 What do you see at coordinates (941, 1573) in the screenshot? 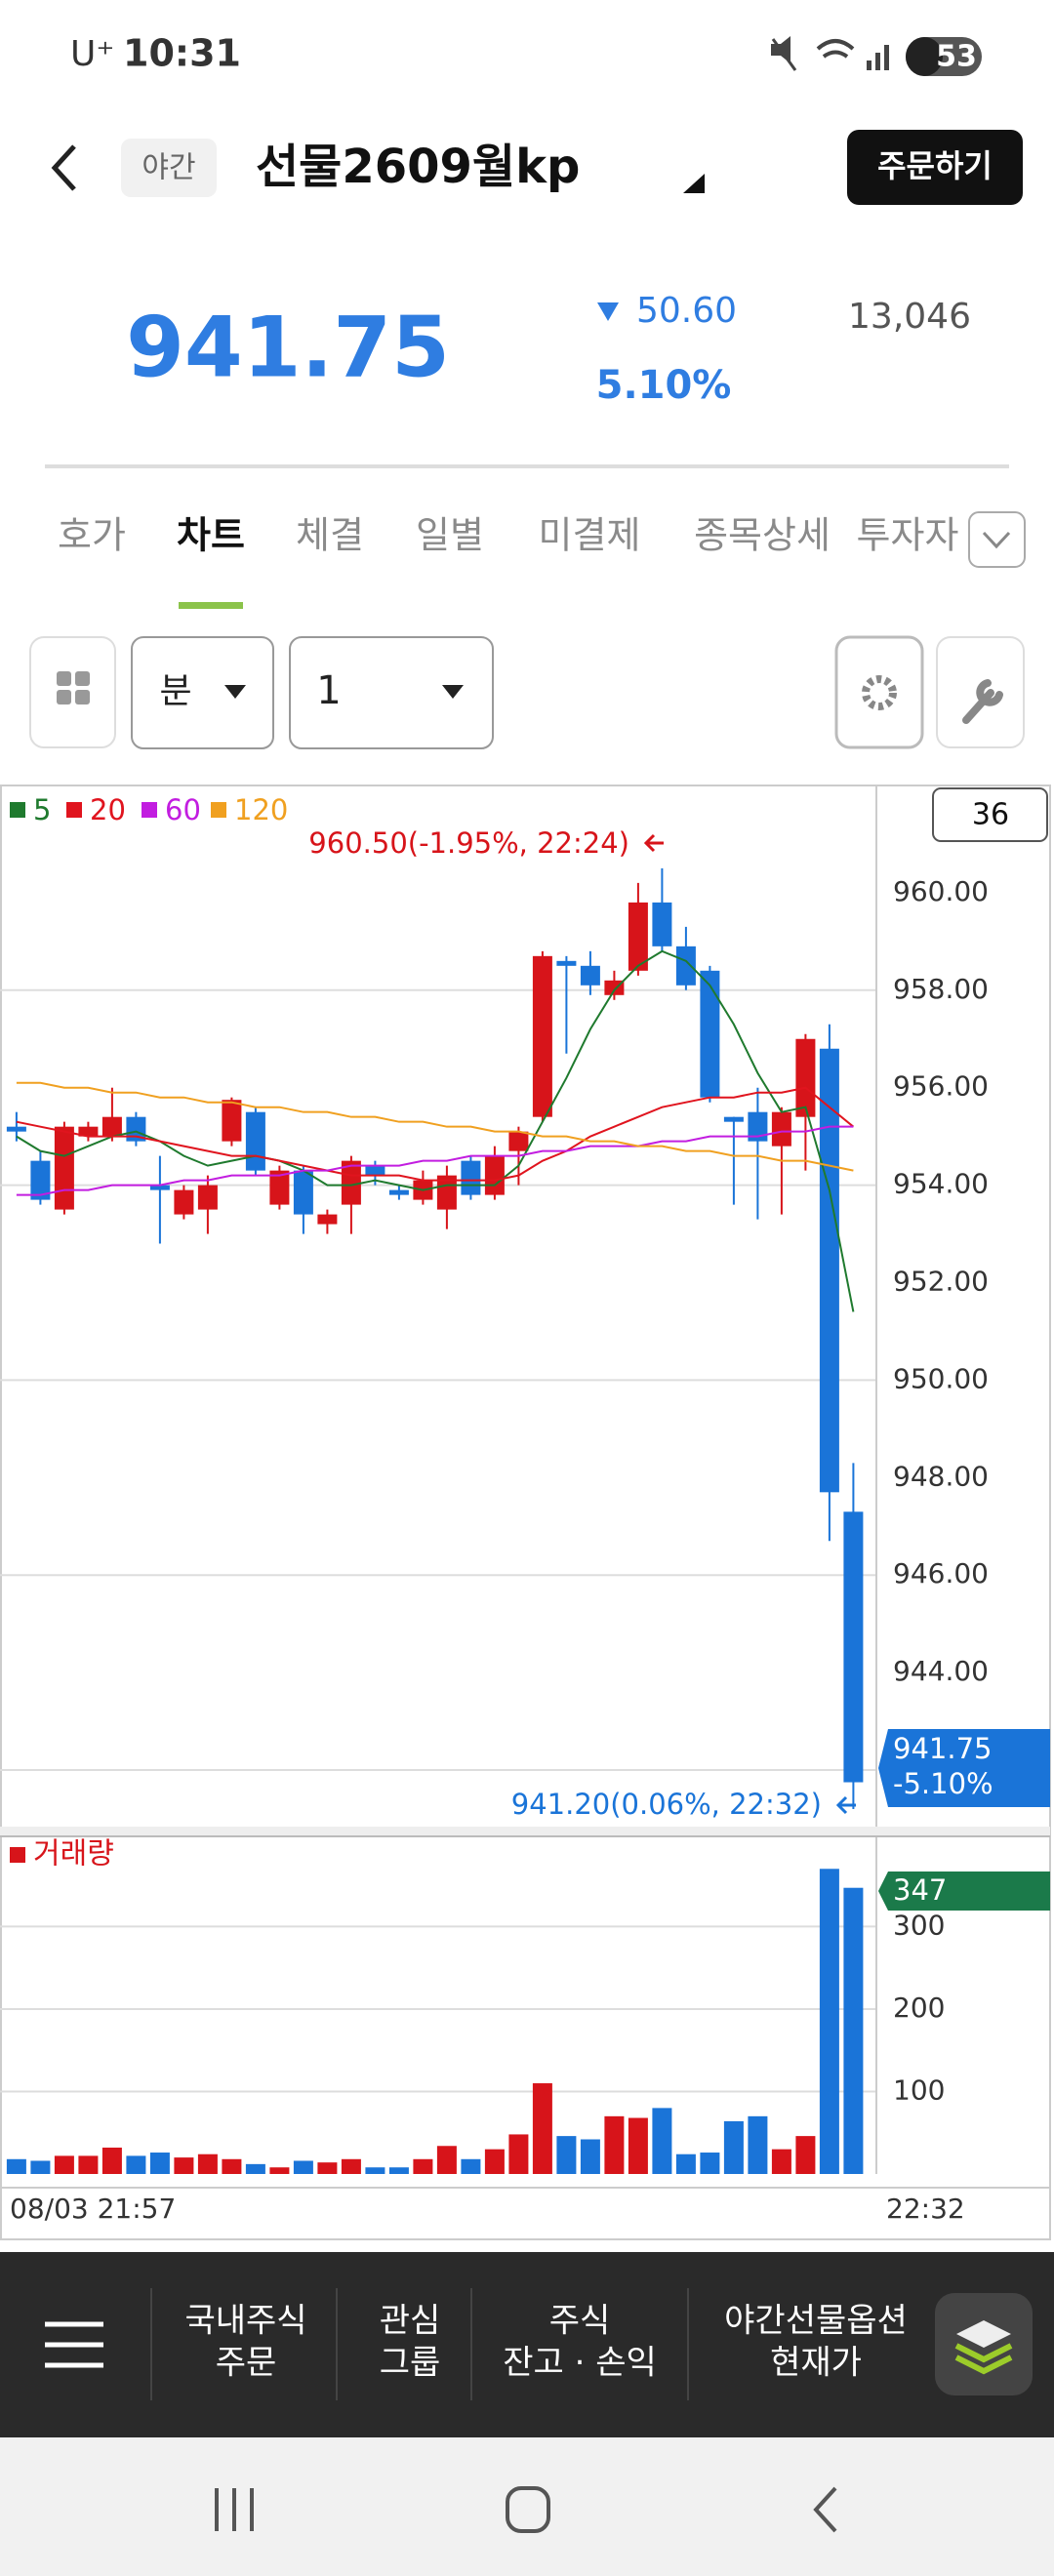
I see `y-tick-label: 946.00` at bounding box center [941, 1573].